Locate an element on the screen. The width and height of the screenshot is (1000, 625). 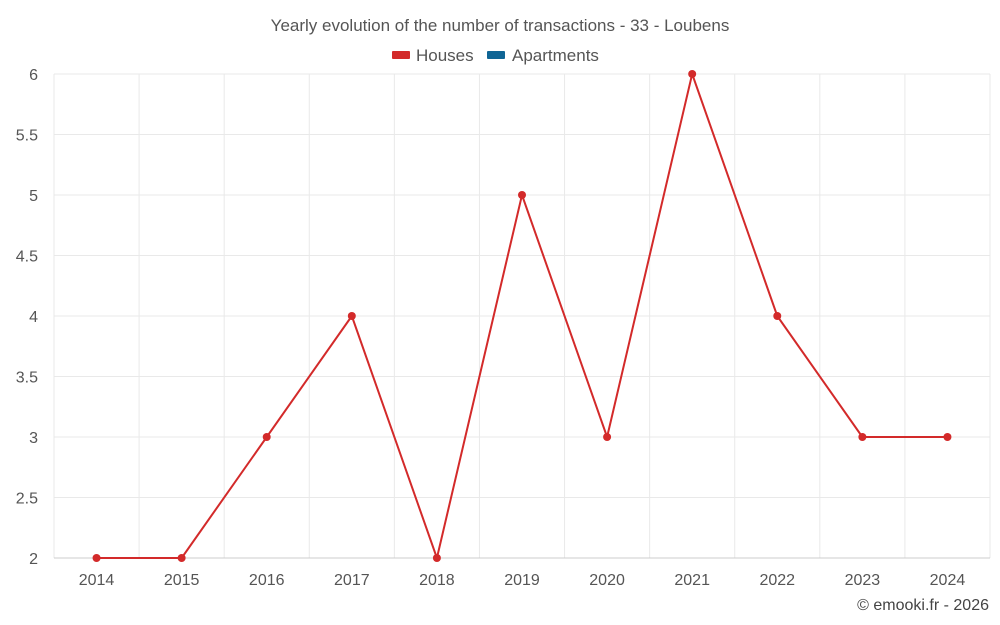
y-tick-label: 6 is located at coordinates (33, 75).